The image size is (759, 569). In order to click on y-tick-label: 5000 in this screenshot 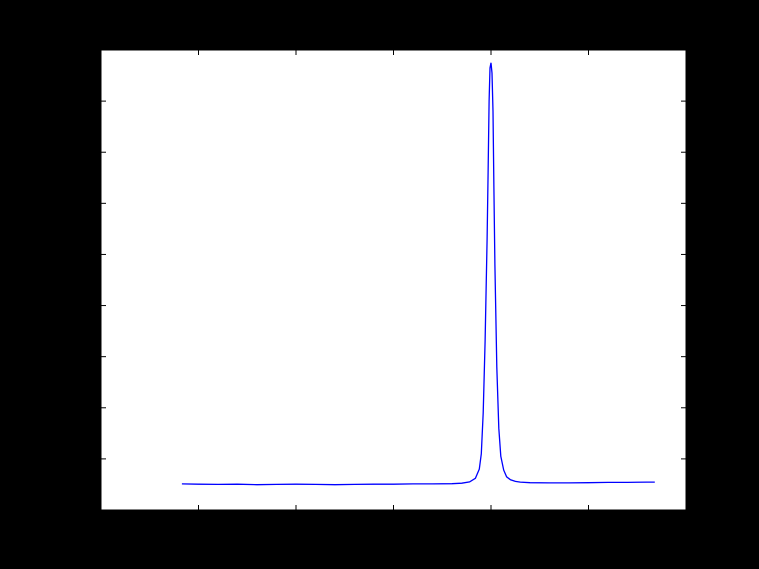, I will do `click(79, 306)`.